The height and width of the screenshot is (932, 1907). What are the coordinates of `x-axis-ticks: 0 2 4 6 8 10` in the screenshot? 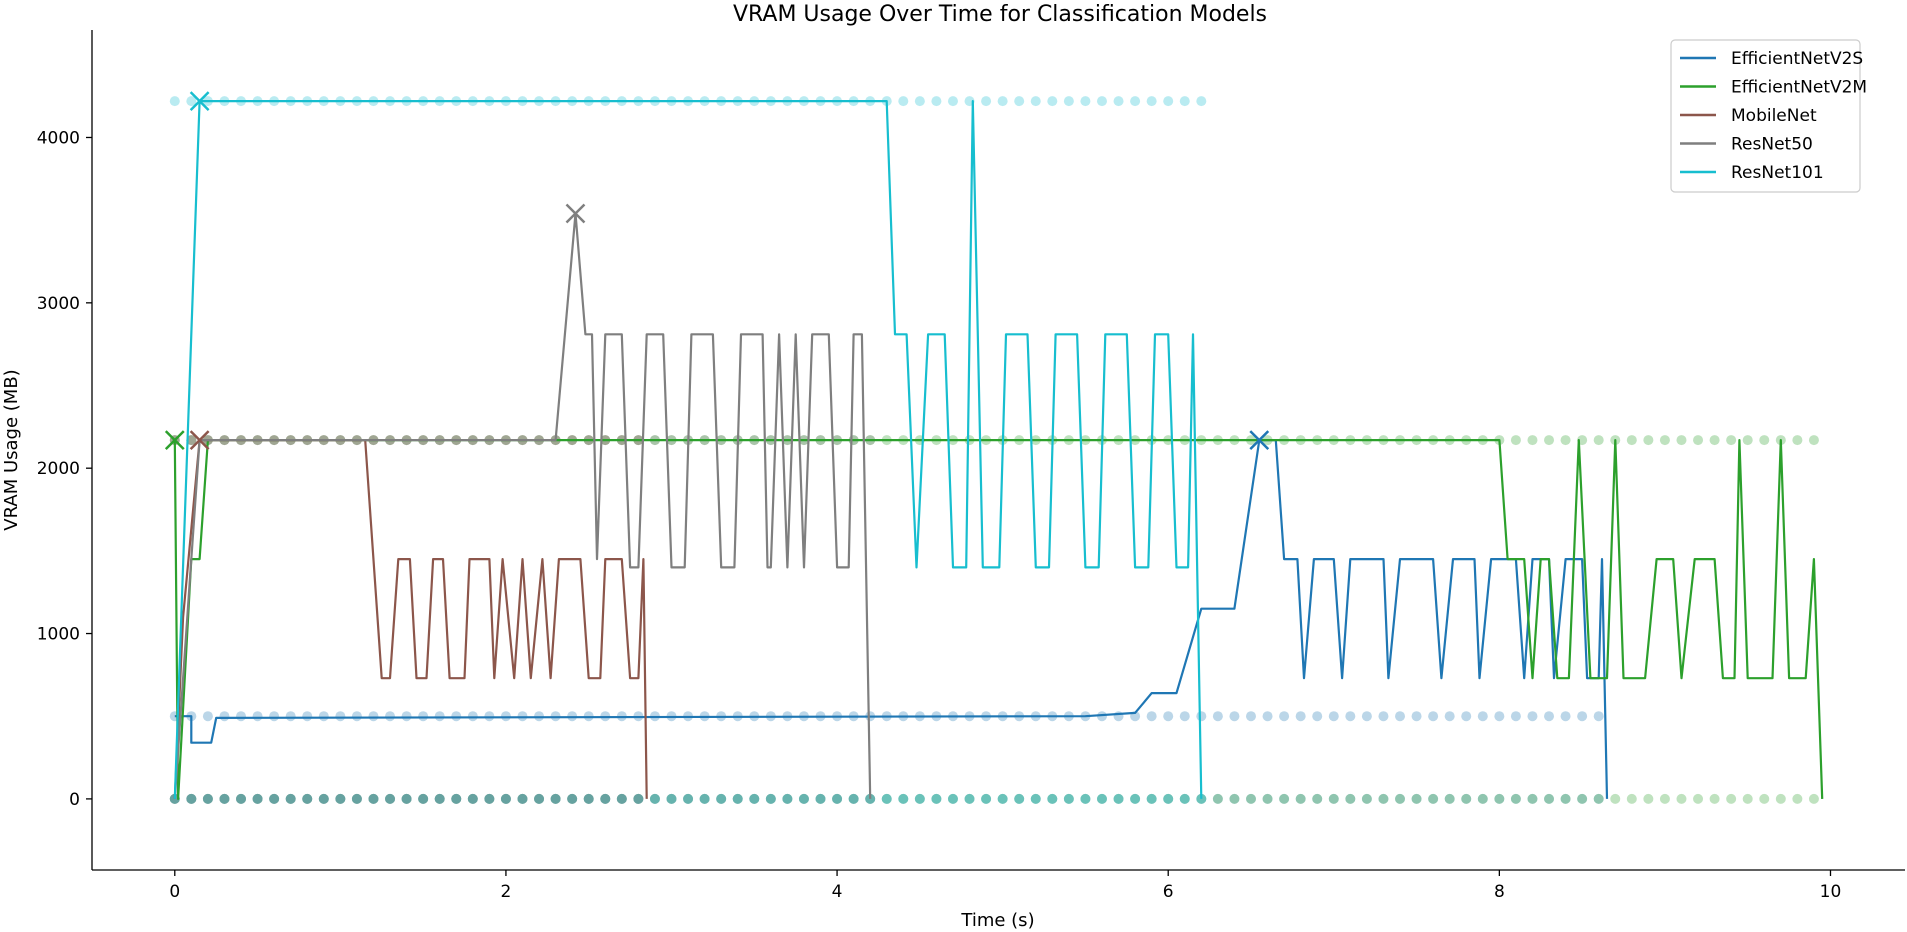 It's located at (1005, 886).